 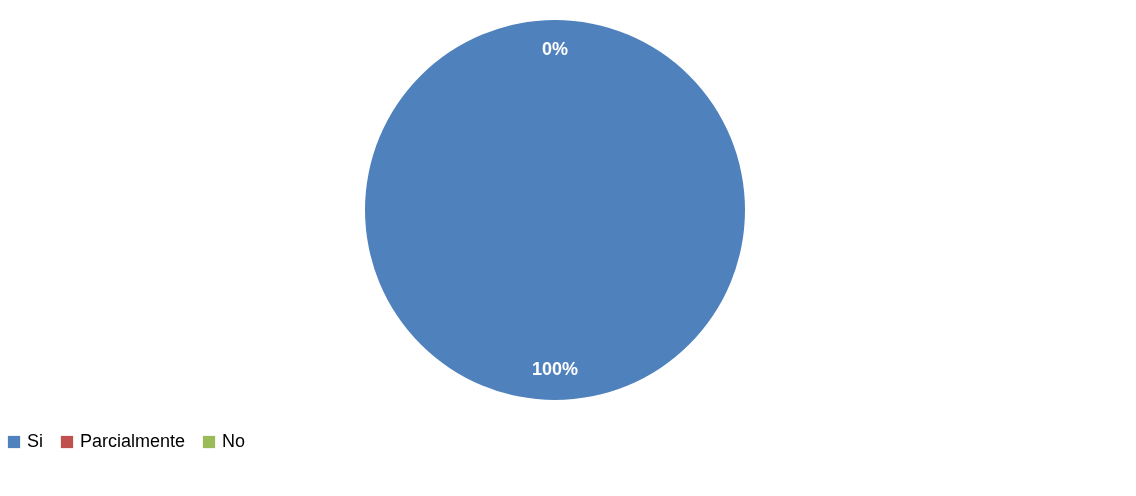 What do you see at coordinates (555, 369) in the screenshot?
I see `data-label: 100%` at bounding box center [555, 369].